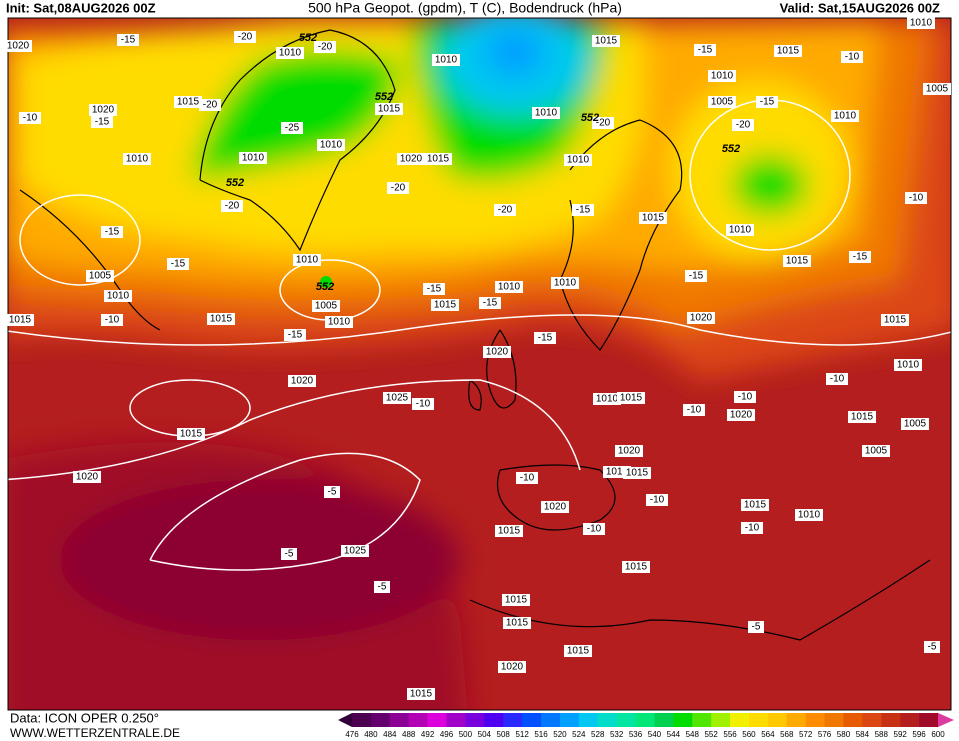 The width and height of the screenshot is (959, 741). I want to click on colorbar-label: 572, so click(806, 734).